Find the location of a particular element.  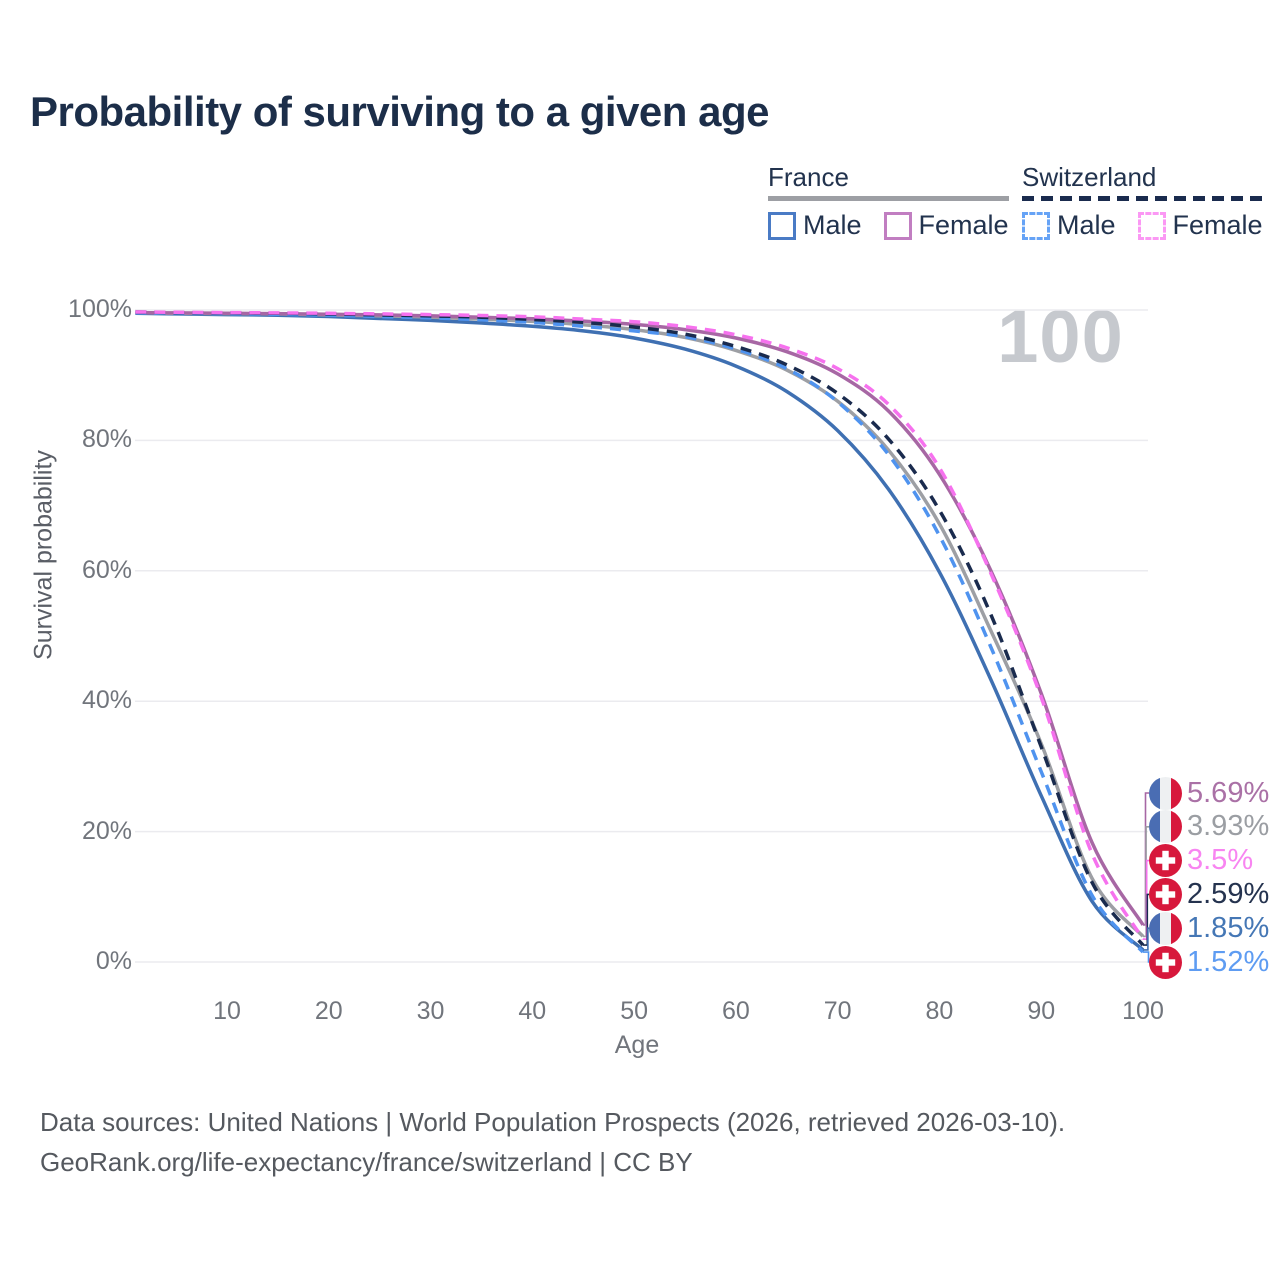

legend-group-france: France Male Female is located at coordinates (888, 201).